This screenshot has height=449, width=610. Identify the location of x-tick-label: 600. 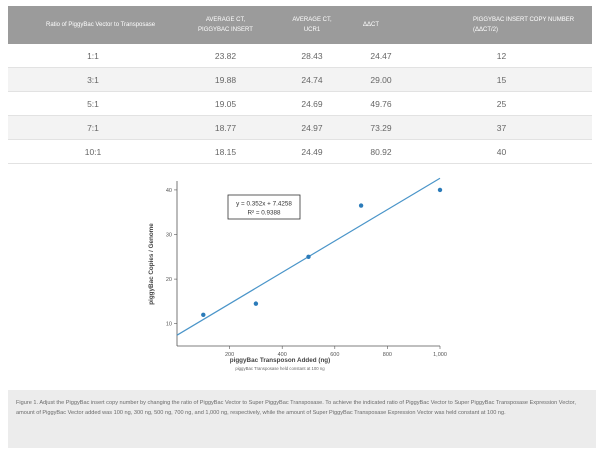
(334, 355).